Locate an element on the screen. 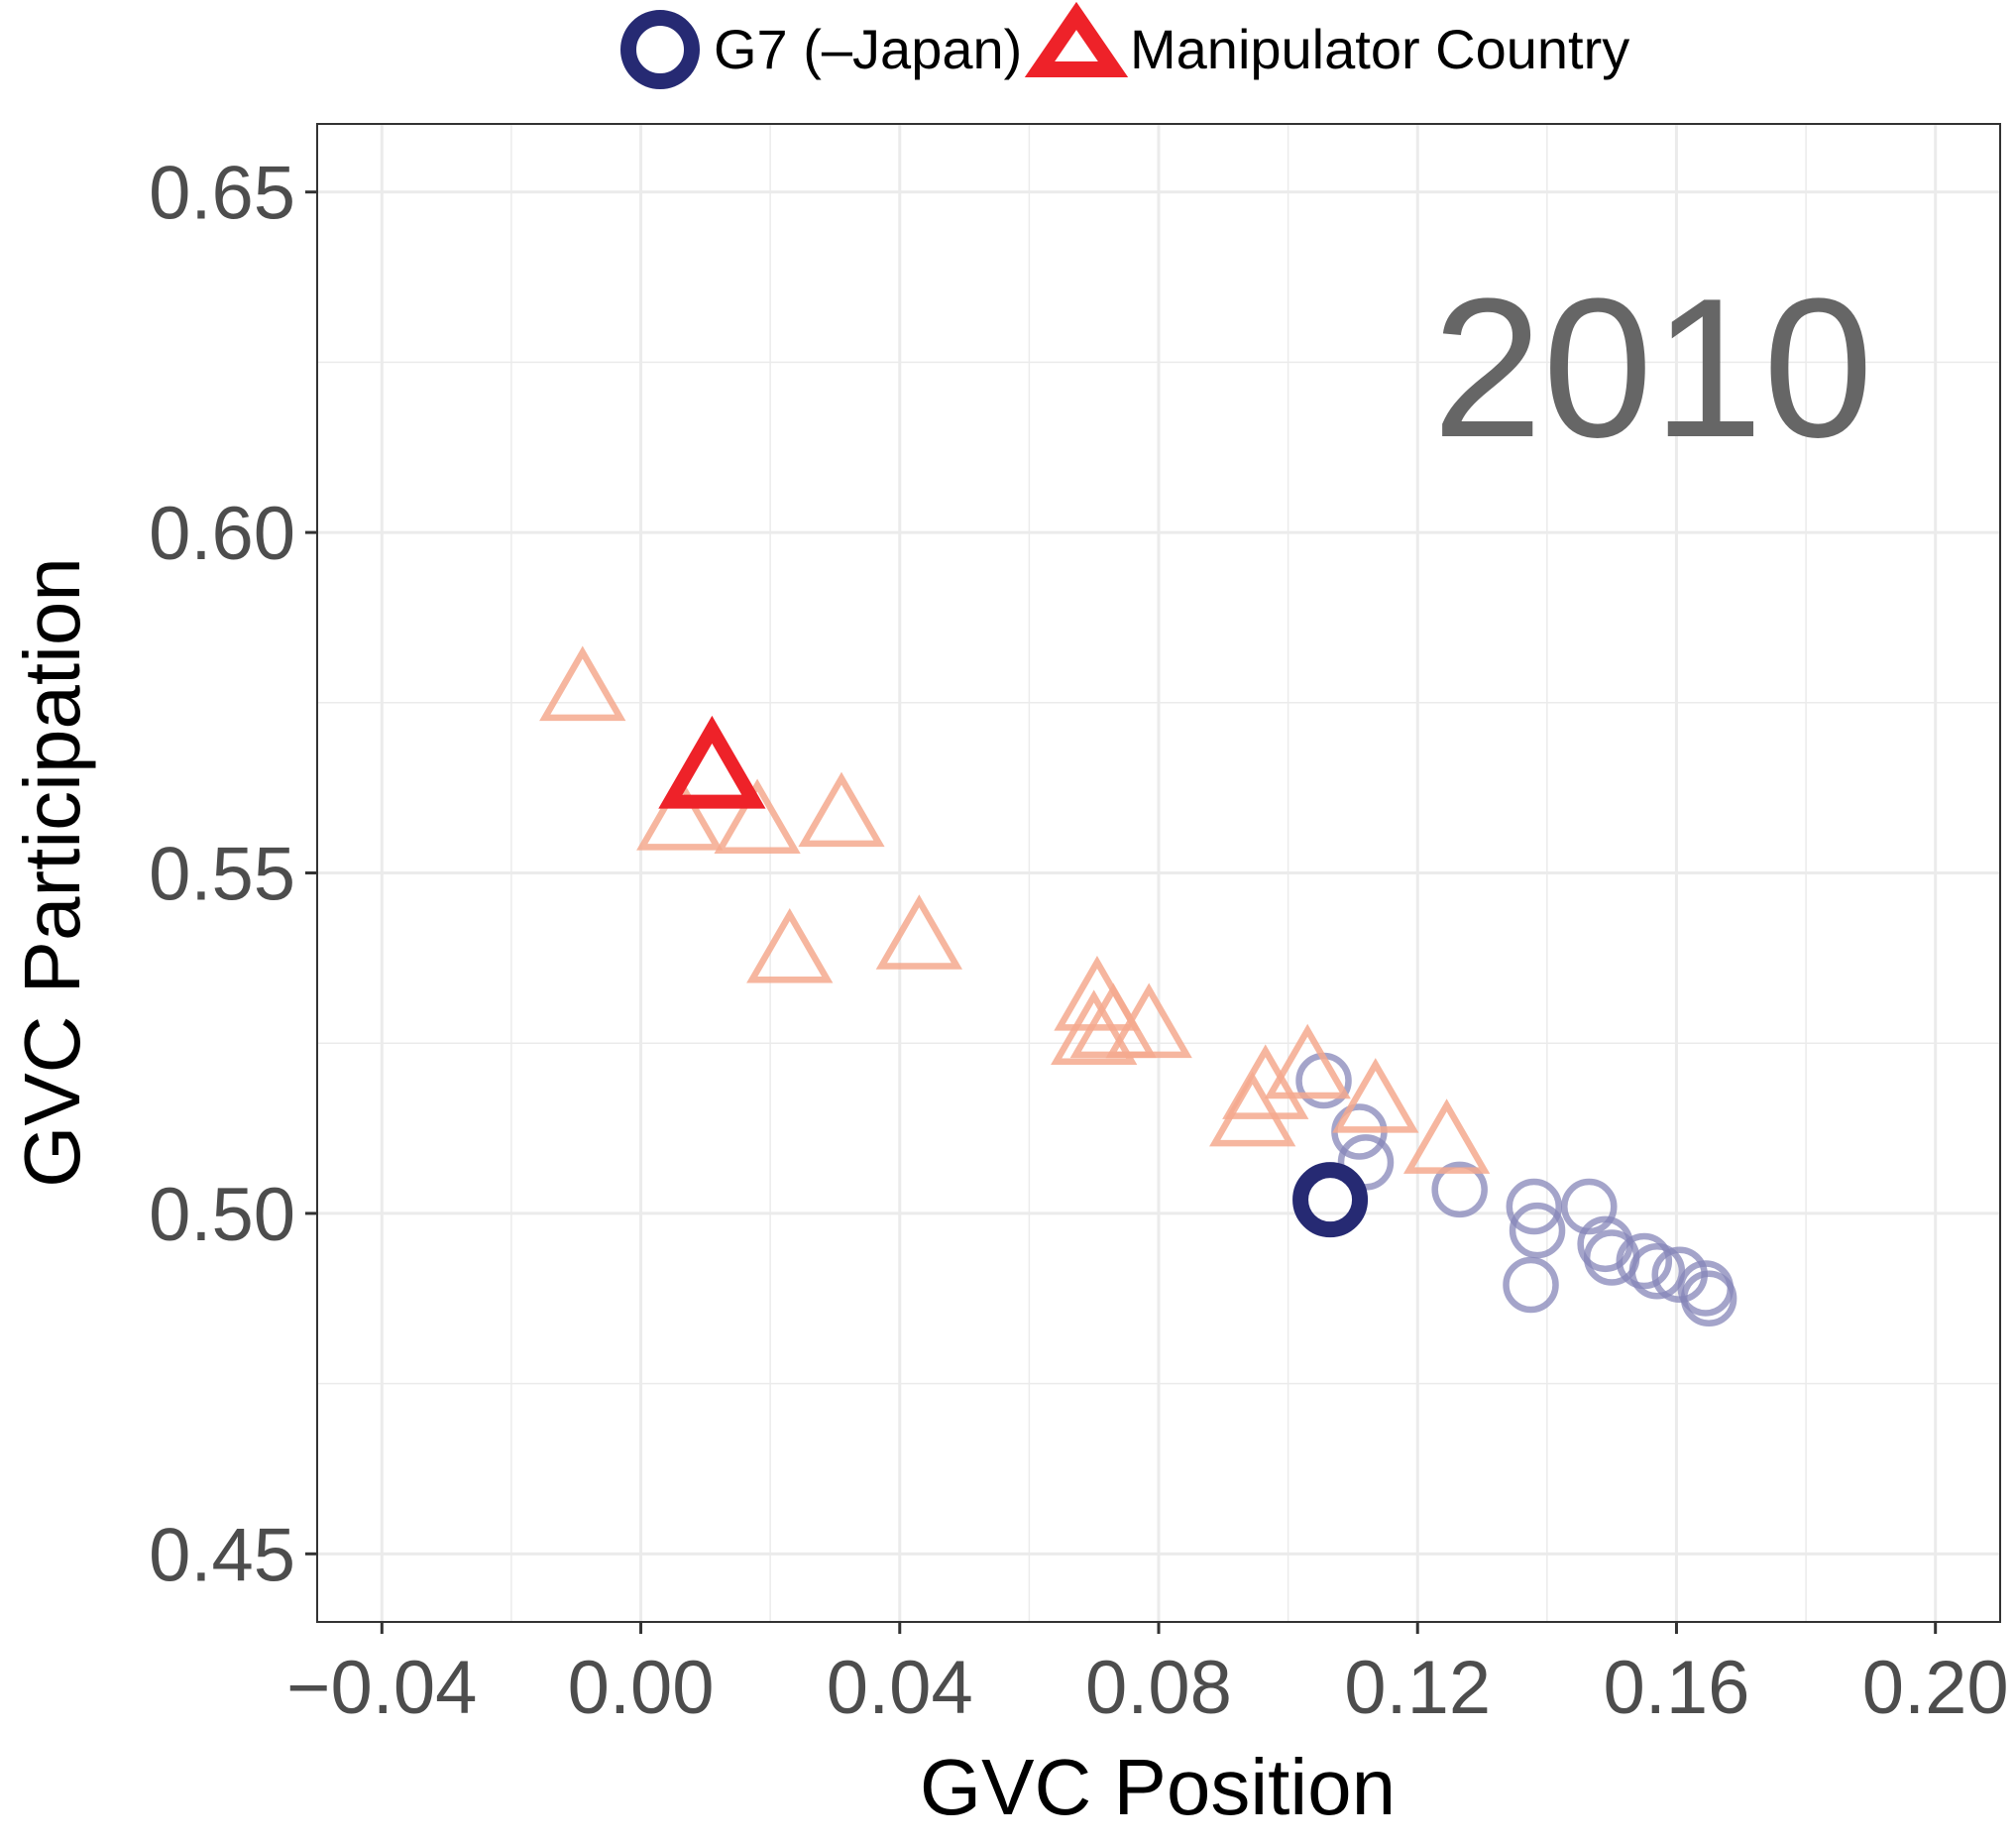  year-annotation: 2010 is located at coordinates (1652, 369).